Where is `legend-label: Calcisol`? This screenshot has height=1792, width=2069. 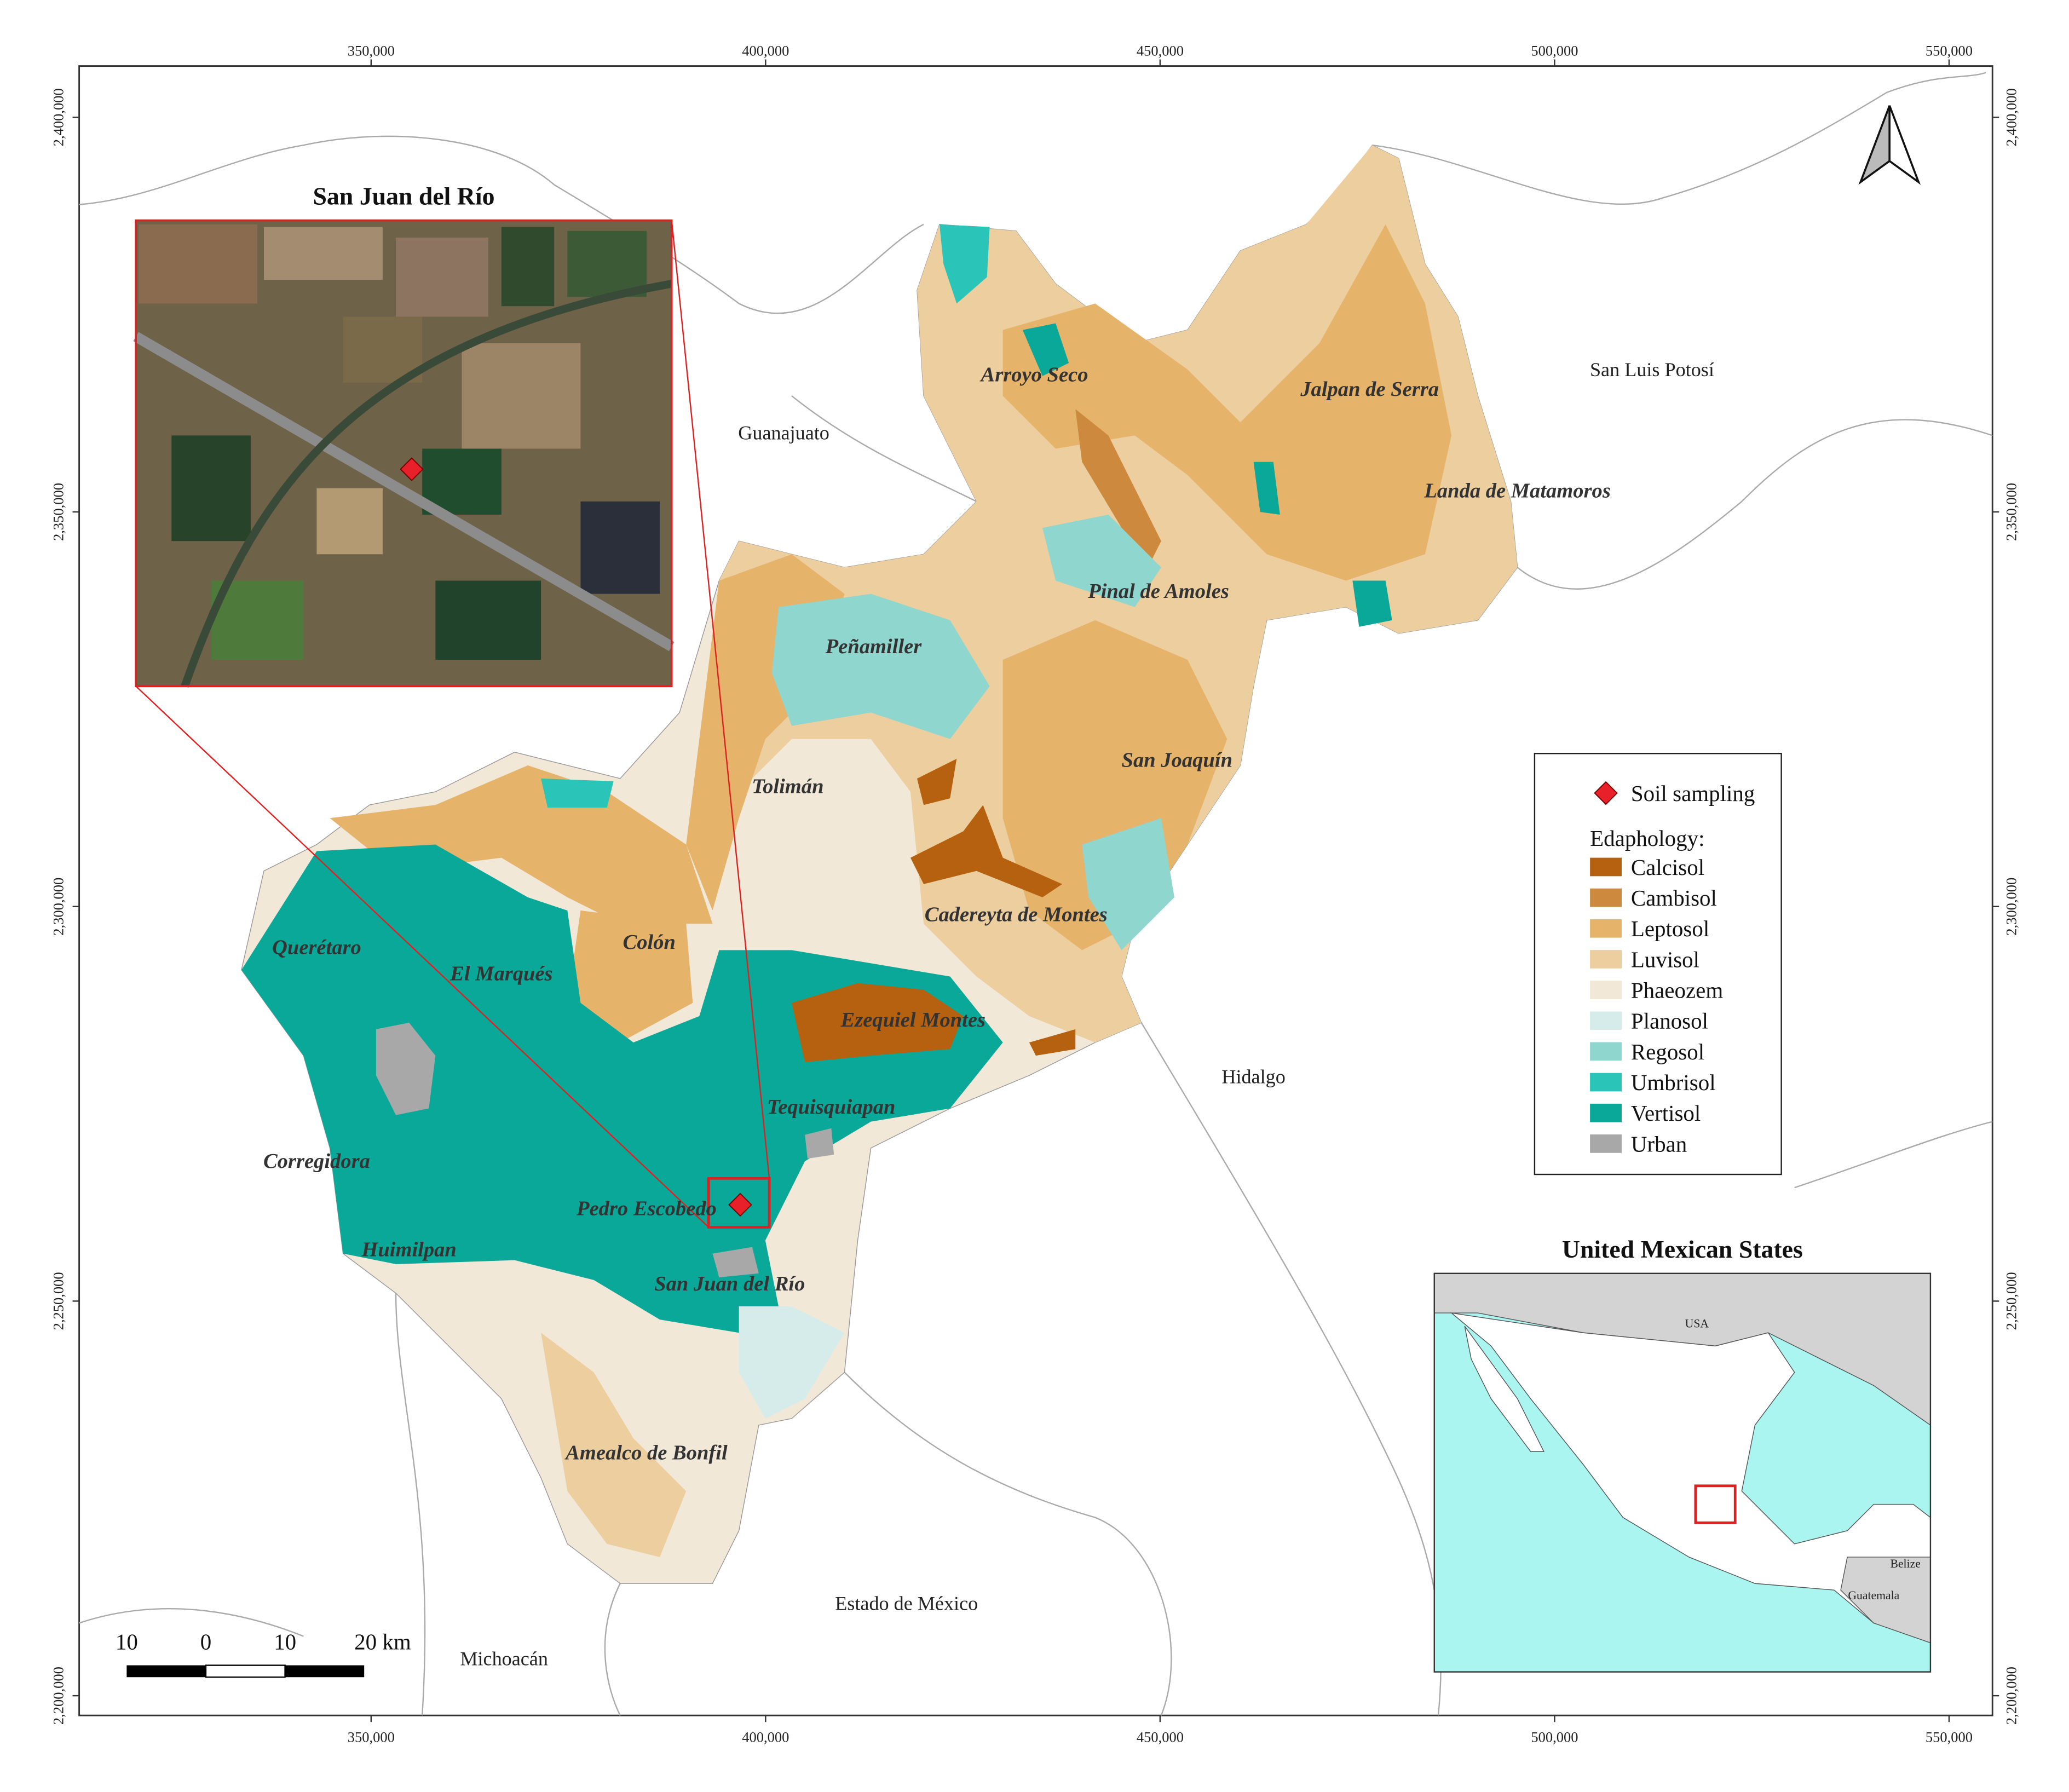
legend-label: Calcisol is located at coordinates (1667, 867).